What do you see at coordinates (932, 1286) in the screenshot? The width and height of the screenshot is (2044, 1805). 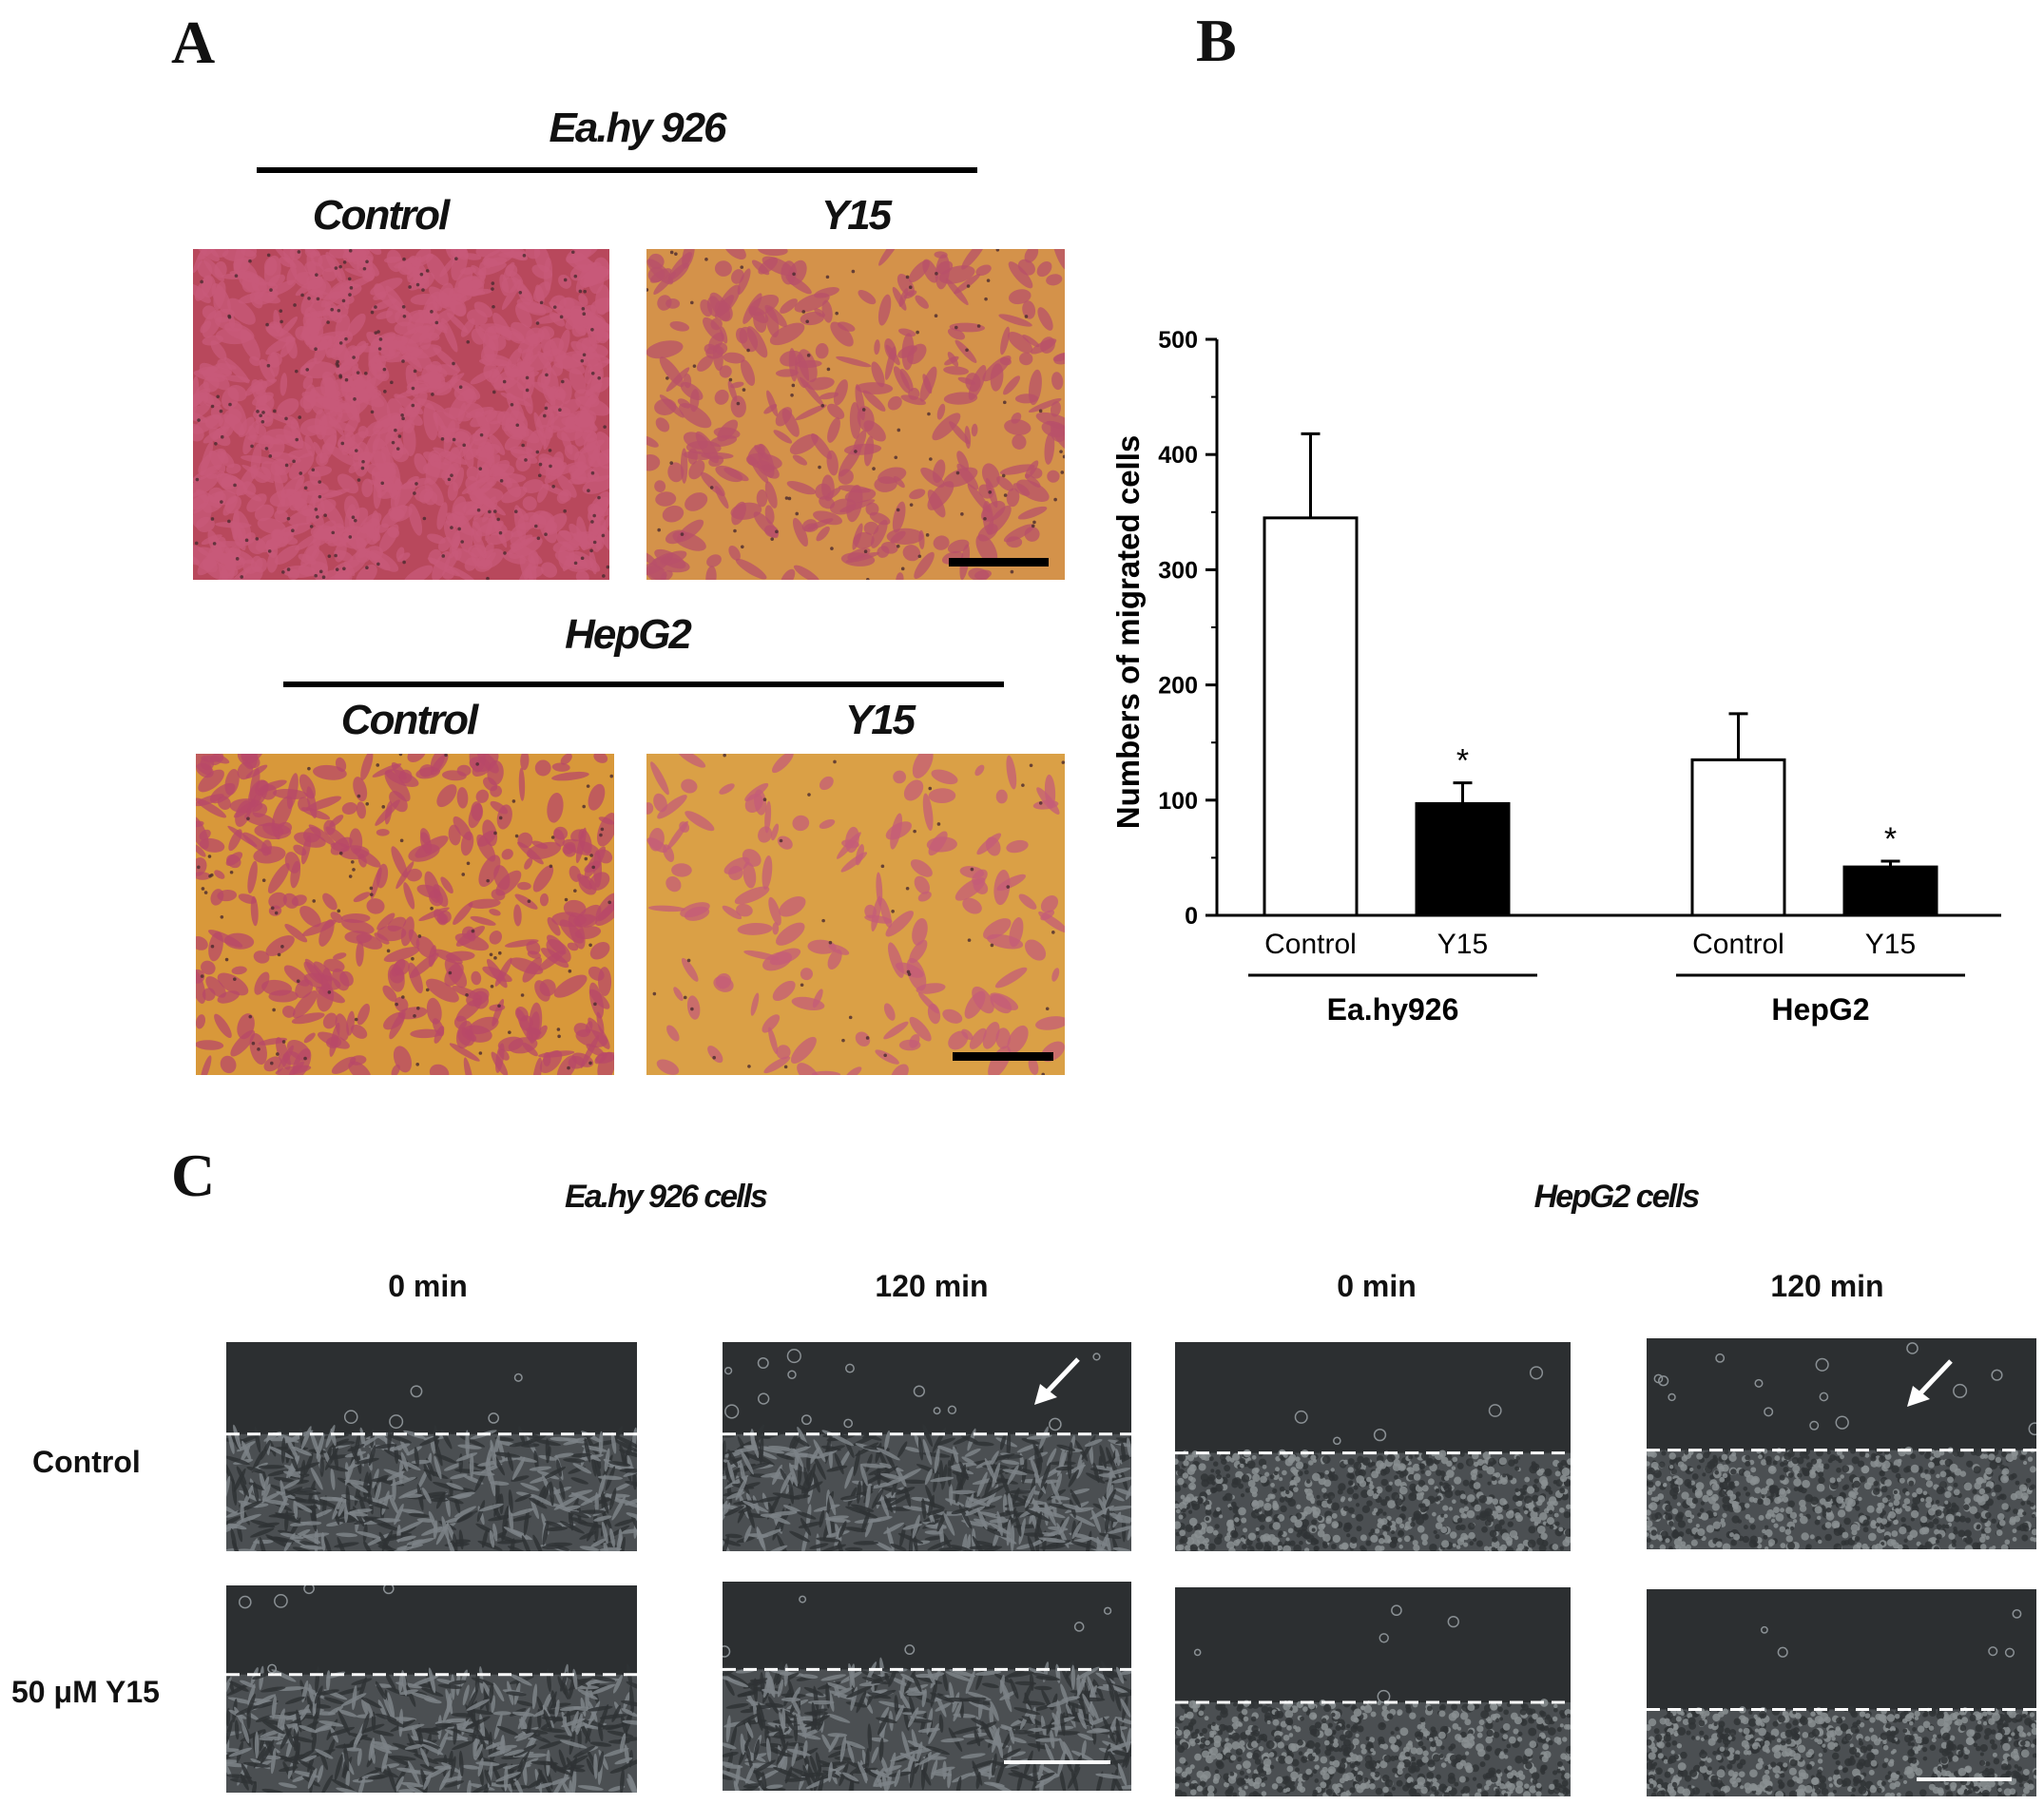 I see `panel-c-eahy-time-120: 120 min` at bounding box center [932, 1286].